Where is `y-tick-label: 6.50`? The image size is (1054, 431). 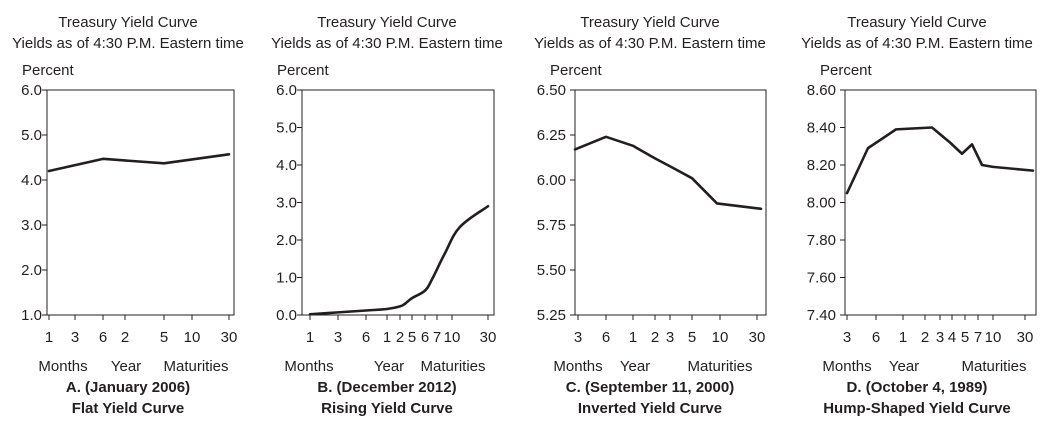
y-tick-label: 6.50 is located at coordinates (551, 90).